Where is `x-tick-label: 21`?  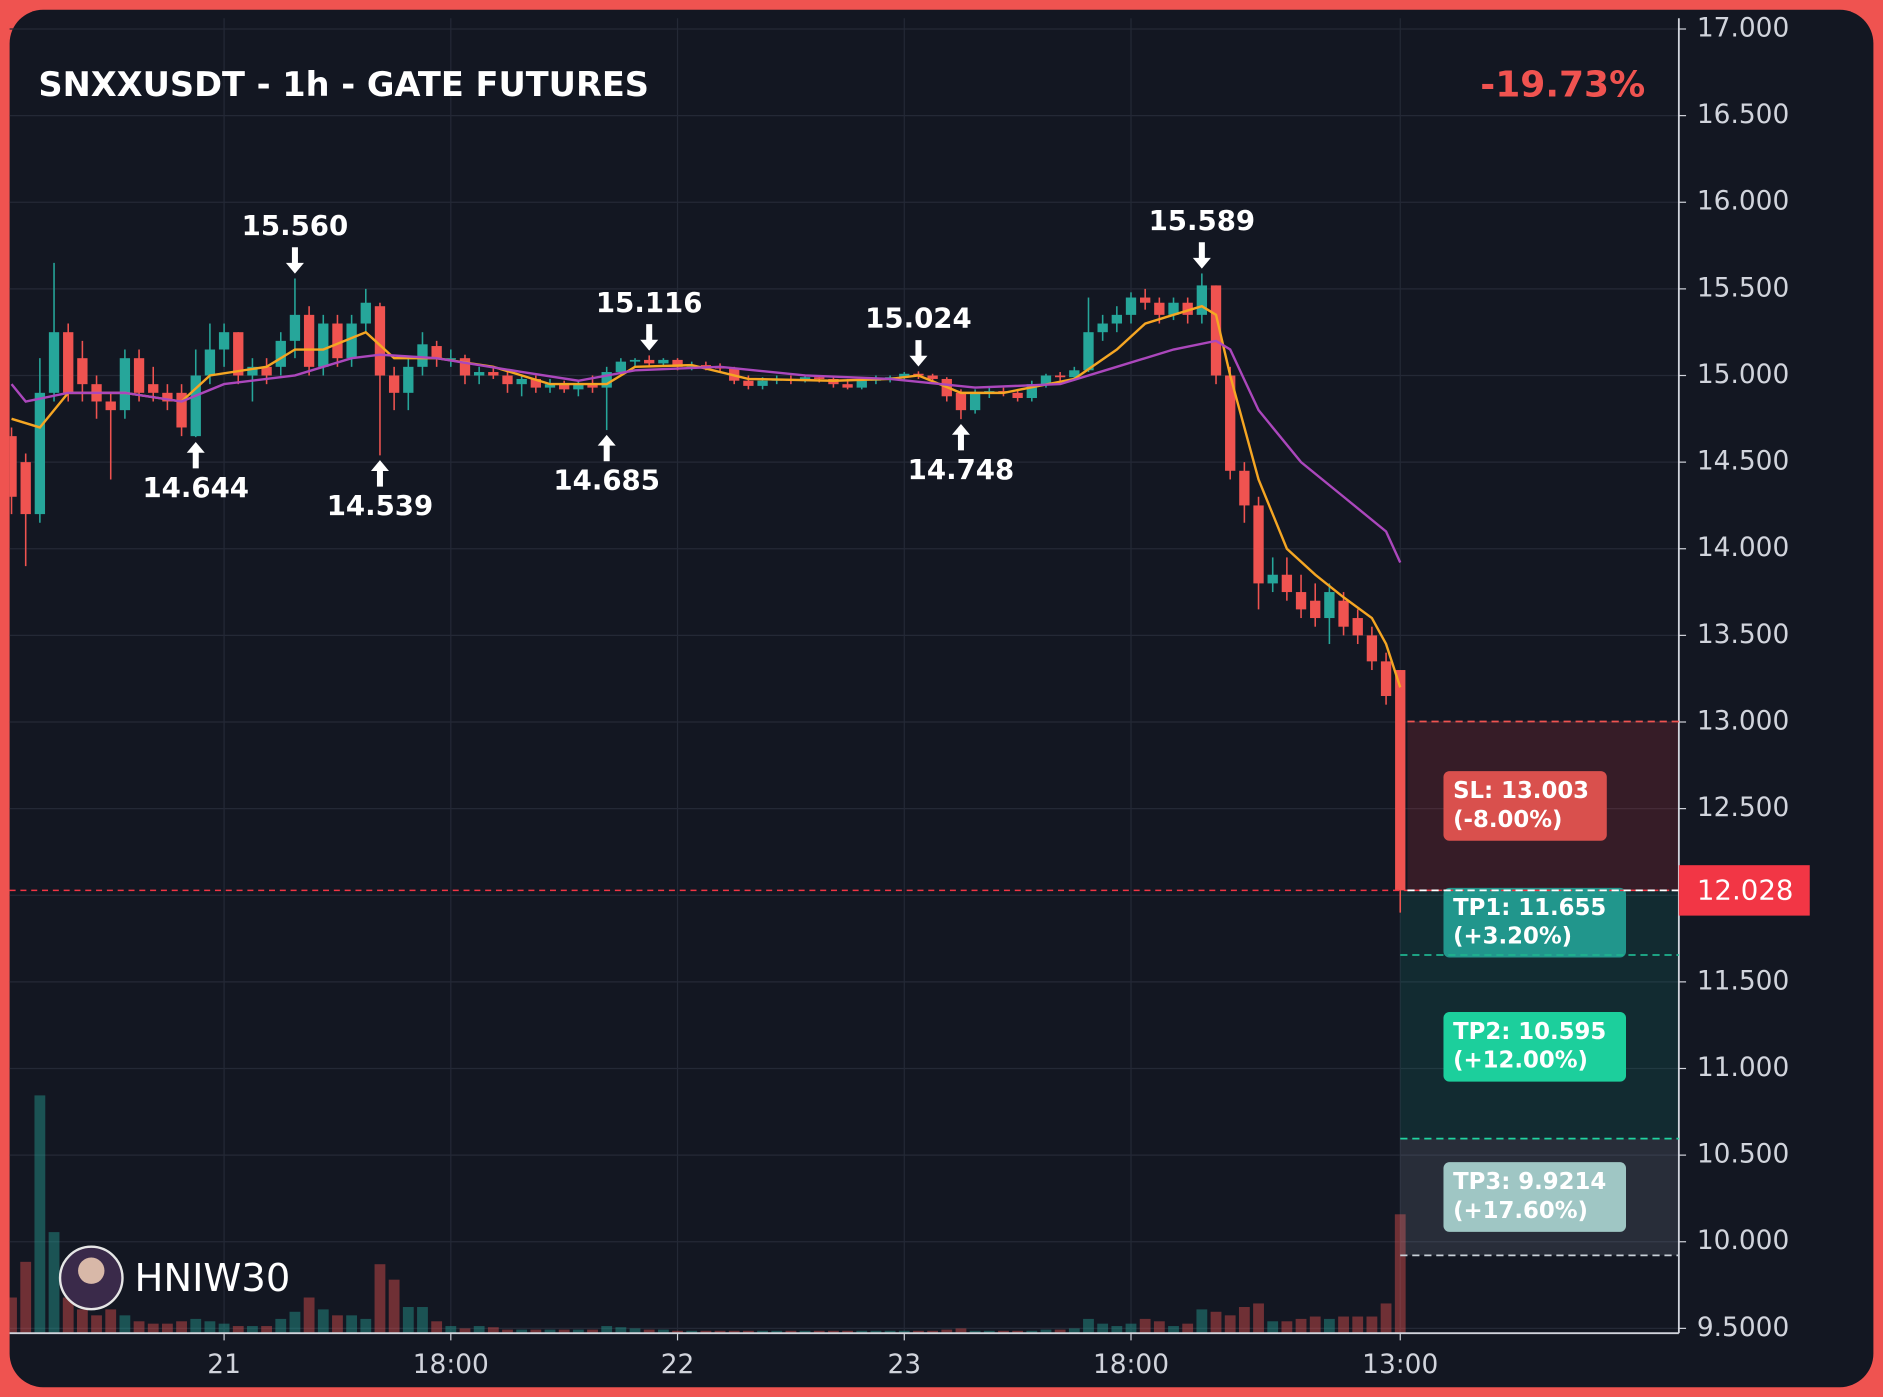 x-tick-label: 21 is located at coordinates (224, 1364).